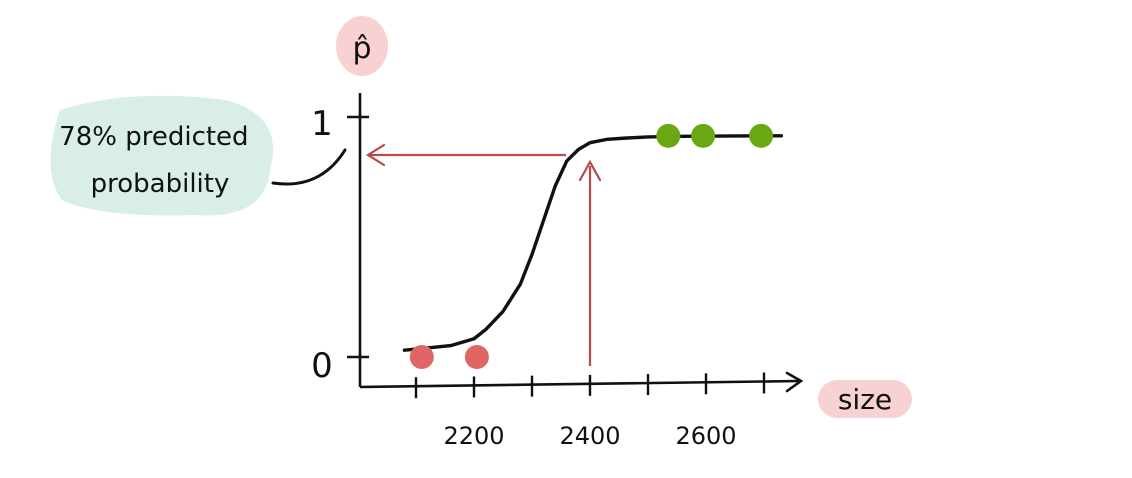 The image size is (1132, 478). I want to click on x-ticks: 2200 2400 2600, so click(590, 411).